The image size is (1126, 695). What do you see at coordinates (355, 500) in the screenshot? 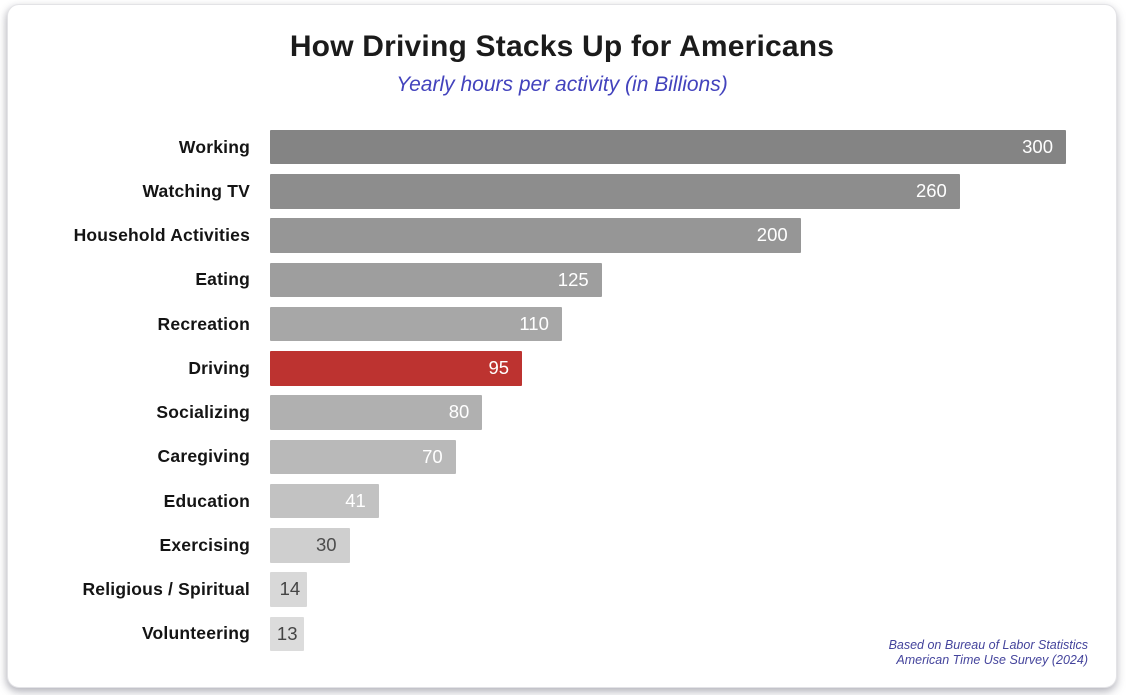
I see `bar-value: 41` at bounding box center [355, 500].